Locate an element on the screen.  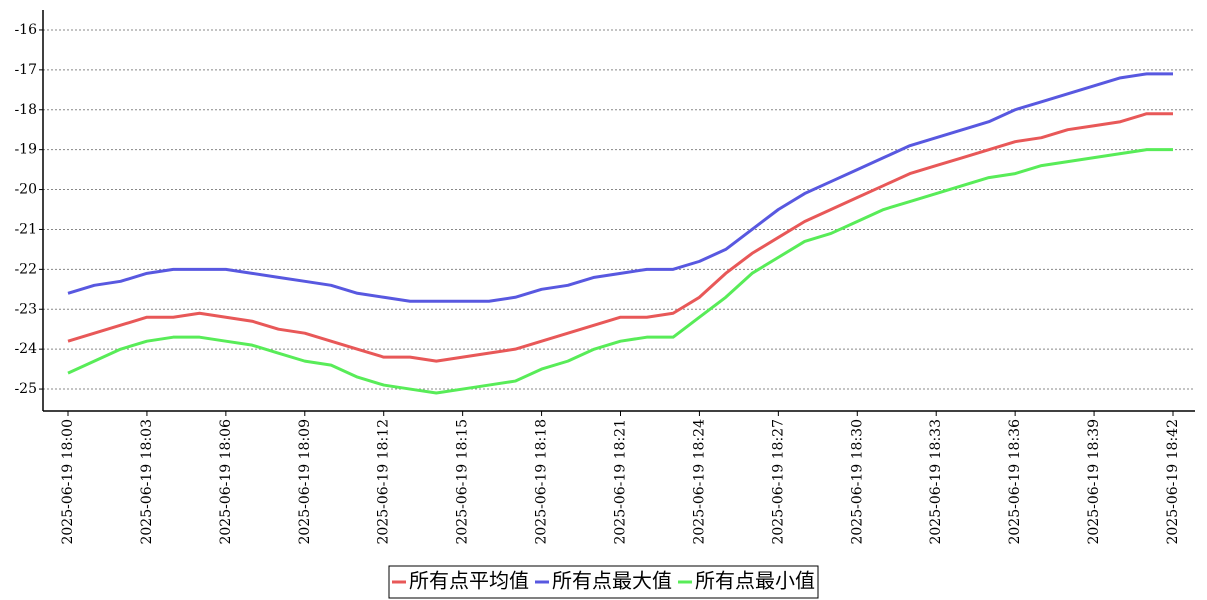
legend-label: 所有点最小值 is located at coordinates (755, 581).